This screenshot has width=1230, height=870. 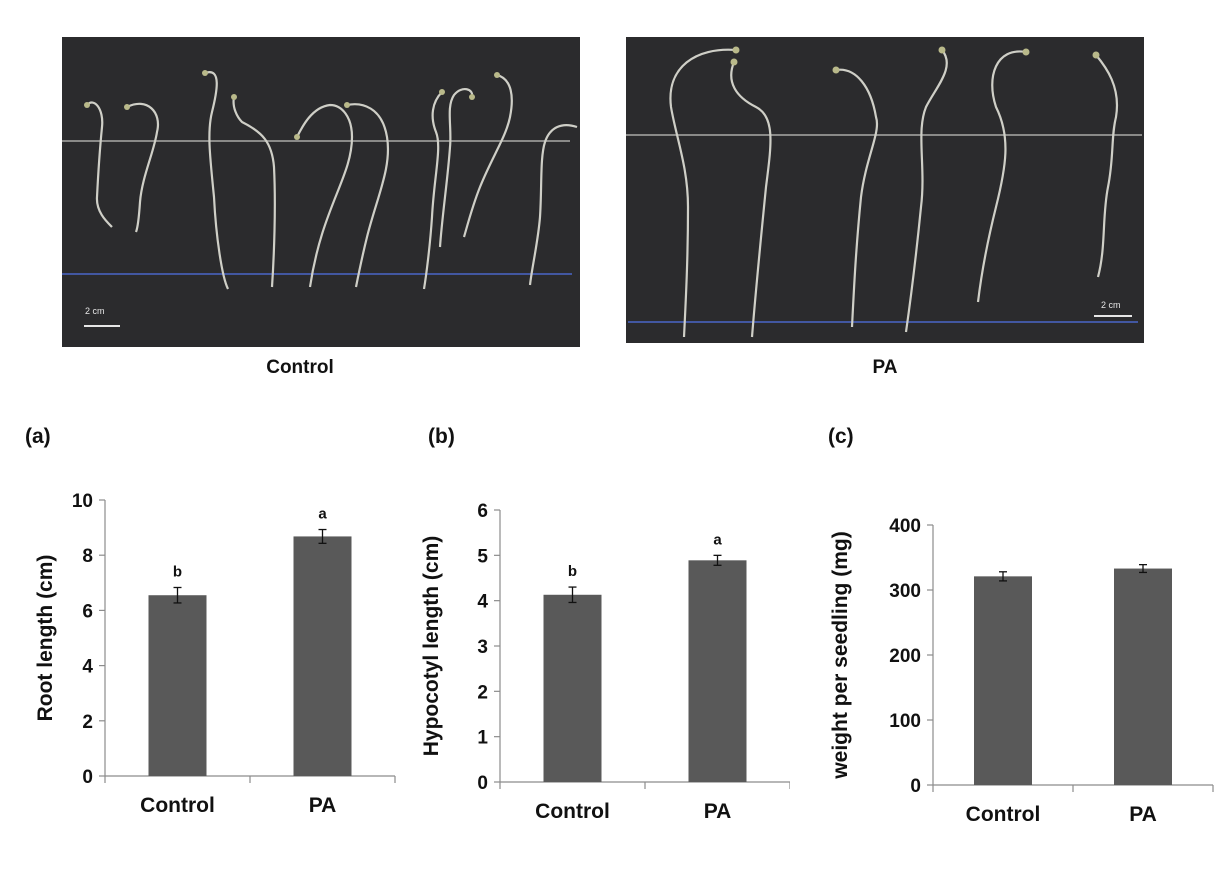 What do you see at coordinates (292, 105) in the screenshot?
I see `control-cotyledons` at bounding box center [292, 105].